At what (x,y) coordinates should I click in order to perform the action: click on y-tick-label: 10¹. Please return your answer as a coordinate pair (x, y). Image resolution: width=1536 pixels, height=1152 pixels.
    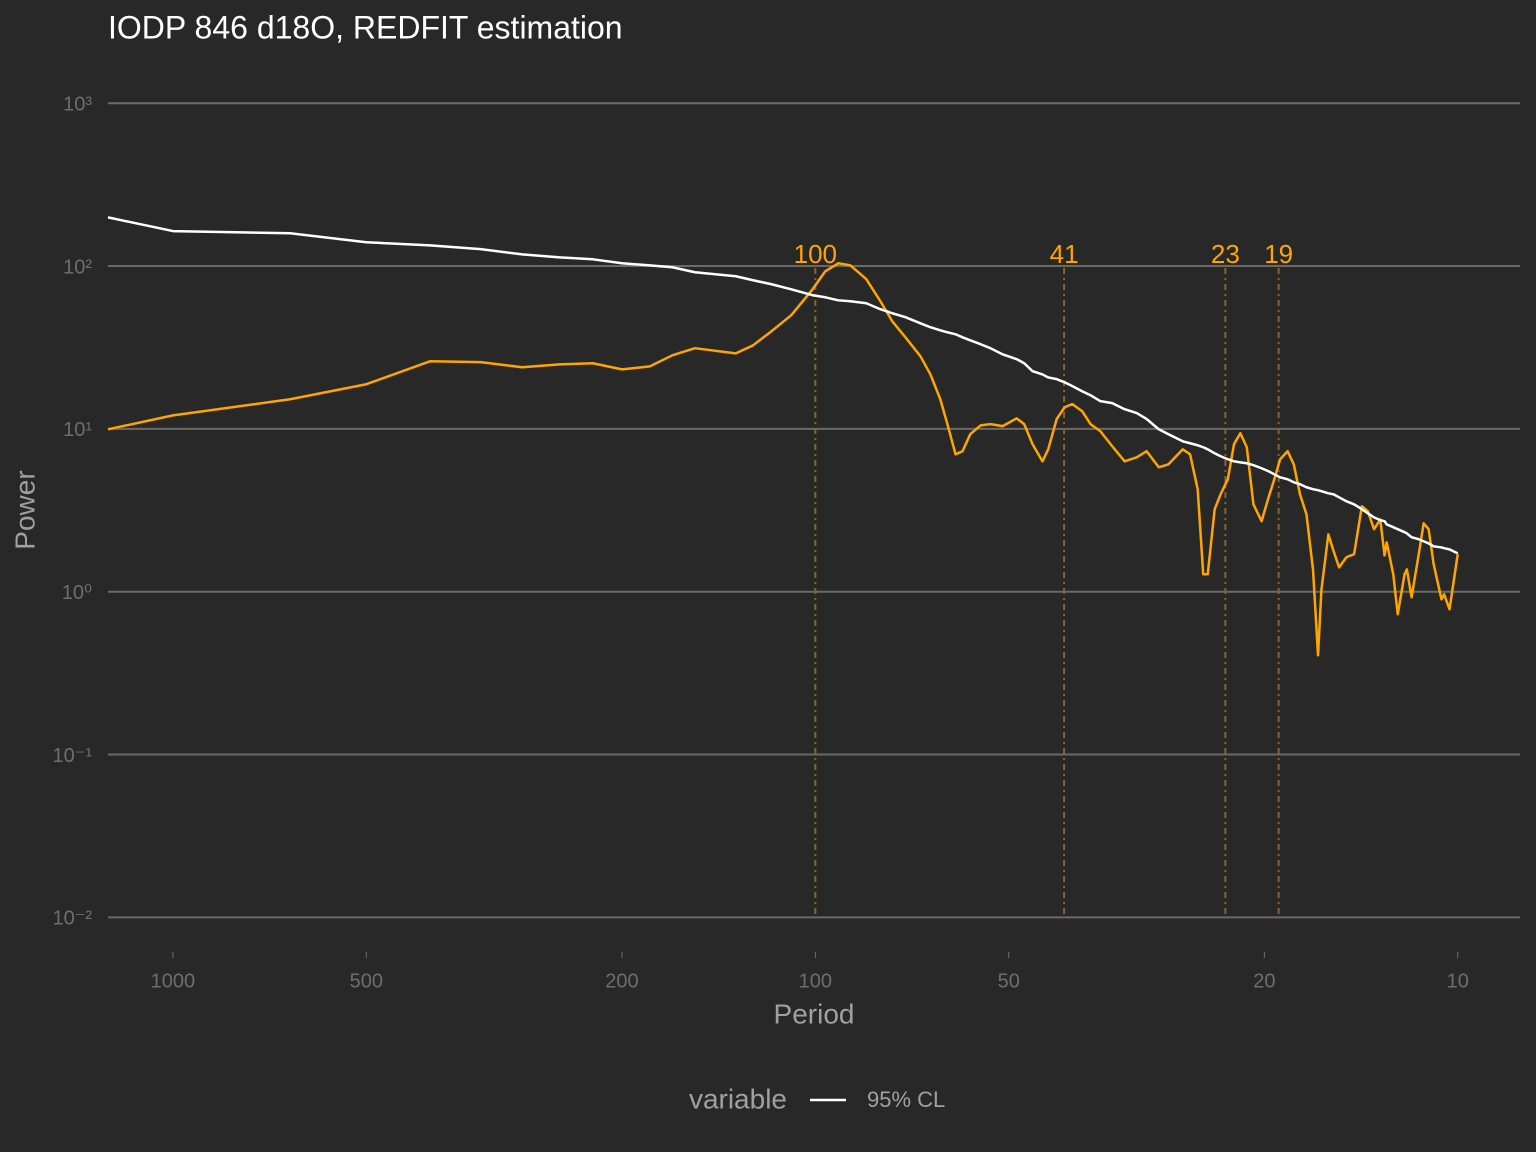
    Looking at the image, I should click on (77, 430).